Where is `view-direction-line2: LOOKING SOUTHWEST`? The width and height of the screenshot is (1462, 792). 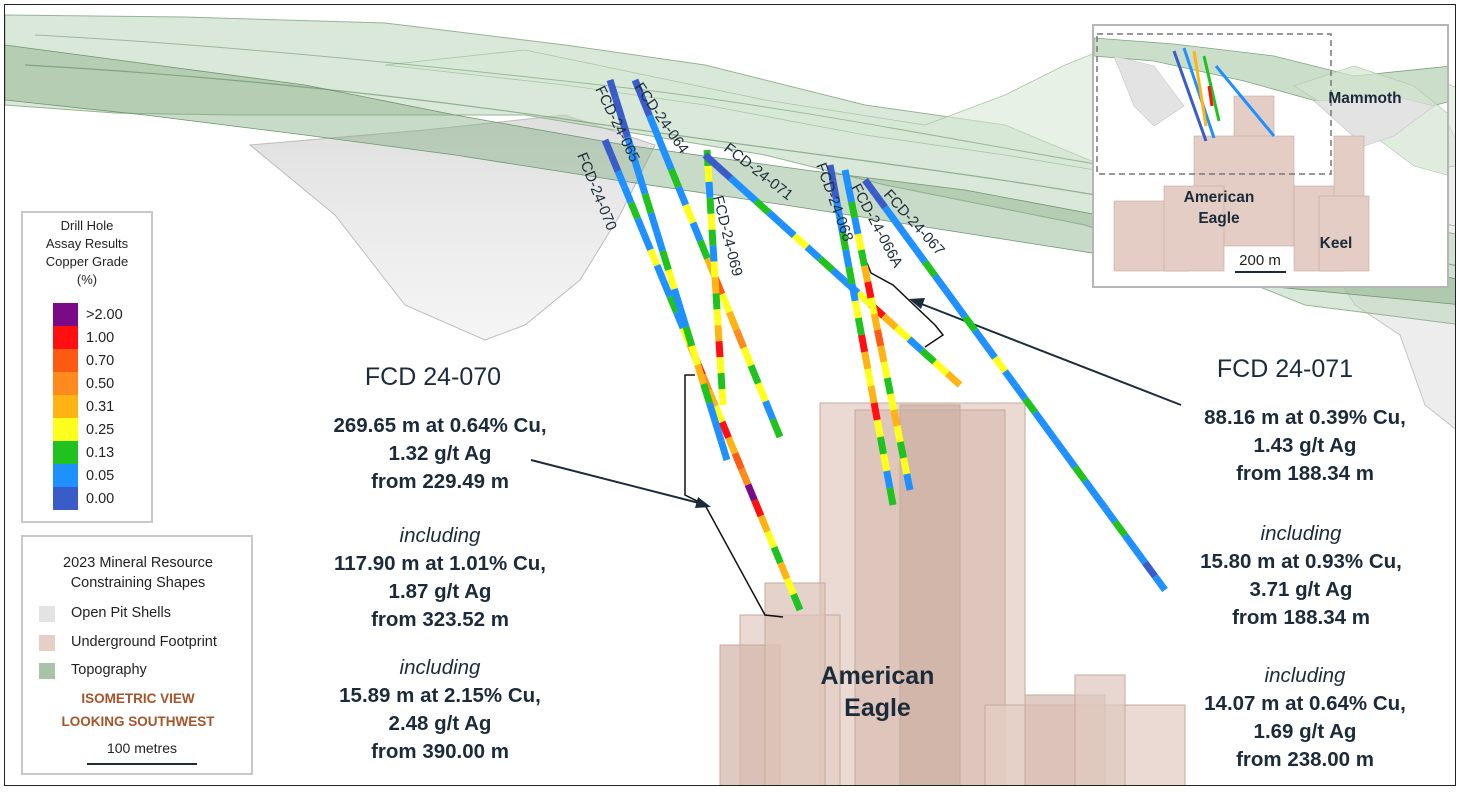
view-direction-line2: LOOKING SOUTHWEST is located at coordinates (138, 721).